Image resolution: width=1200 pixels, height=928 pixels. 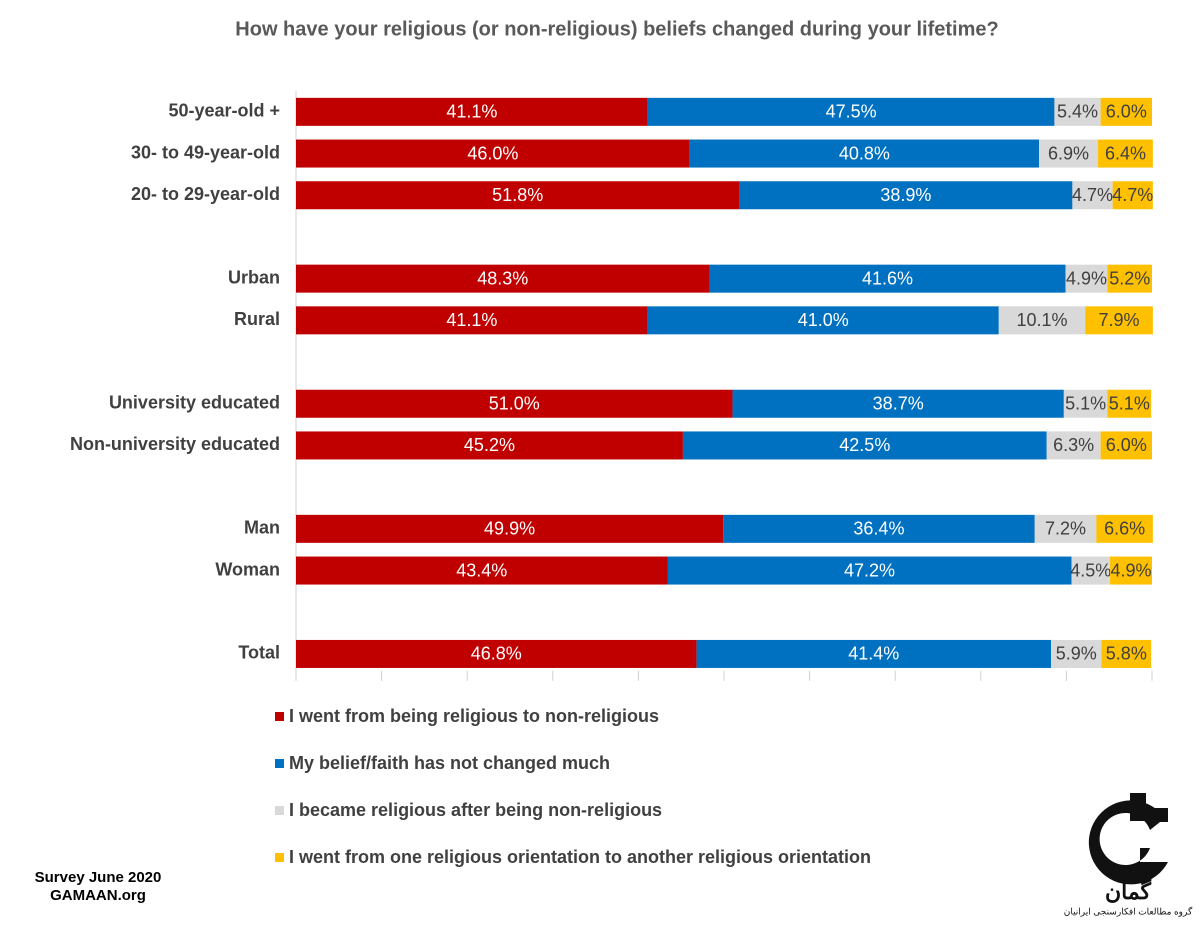 What do you see at coordinates (224, 111) in the screenshot?
I see `category-label: 50-year-old +` at bounding box center [224, 111].